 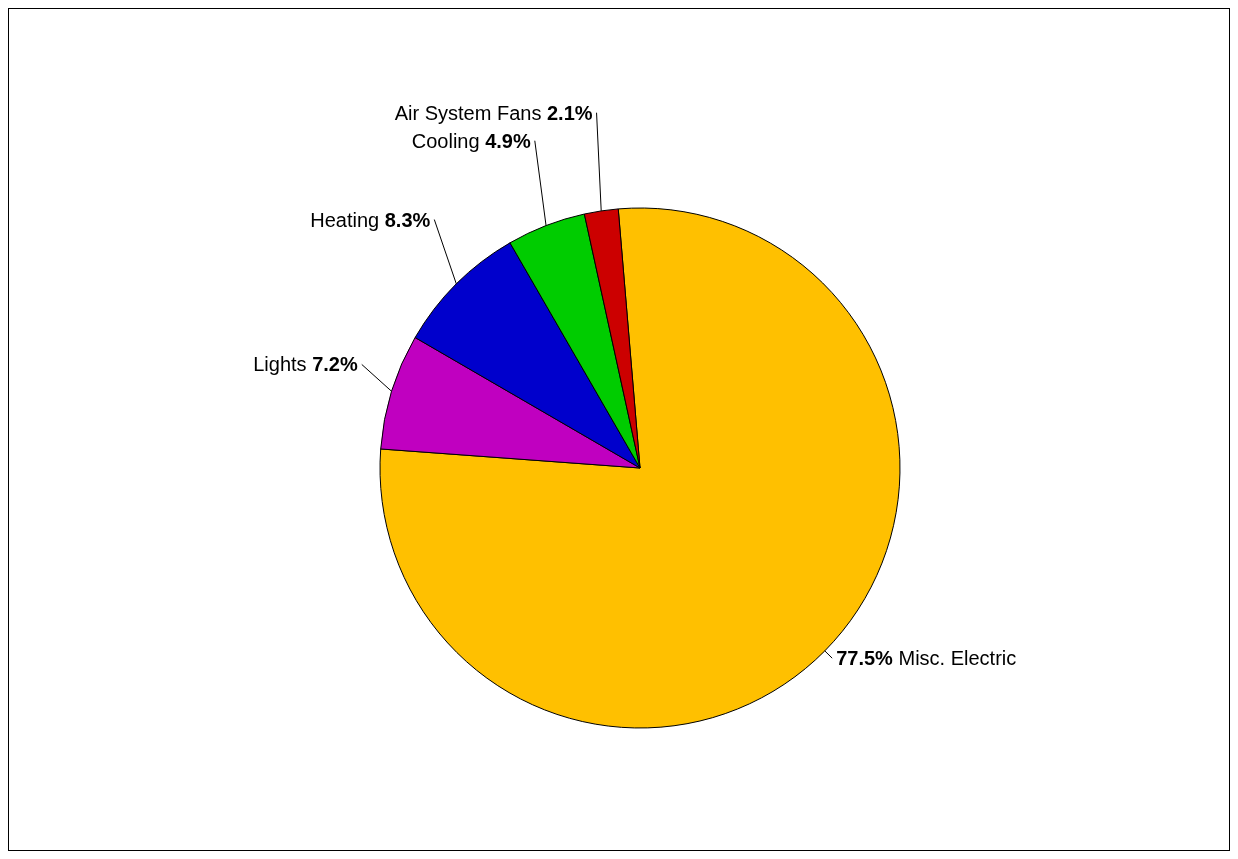 I want to click on data-label: 4.9%, so click(x=508, y=140).